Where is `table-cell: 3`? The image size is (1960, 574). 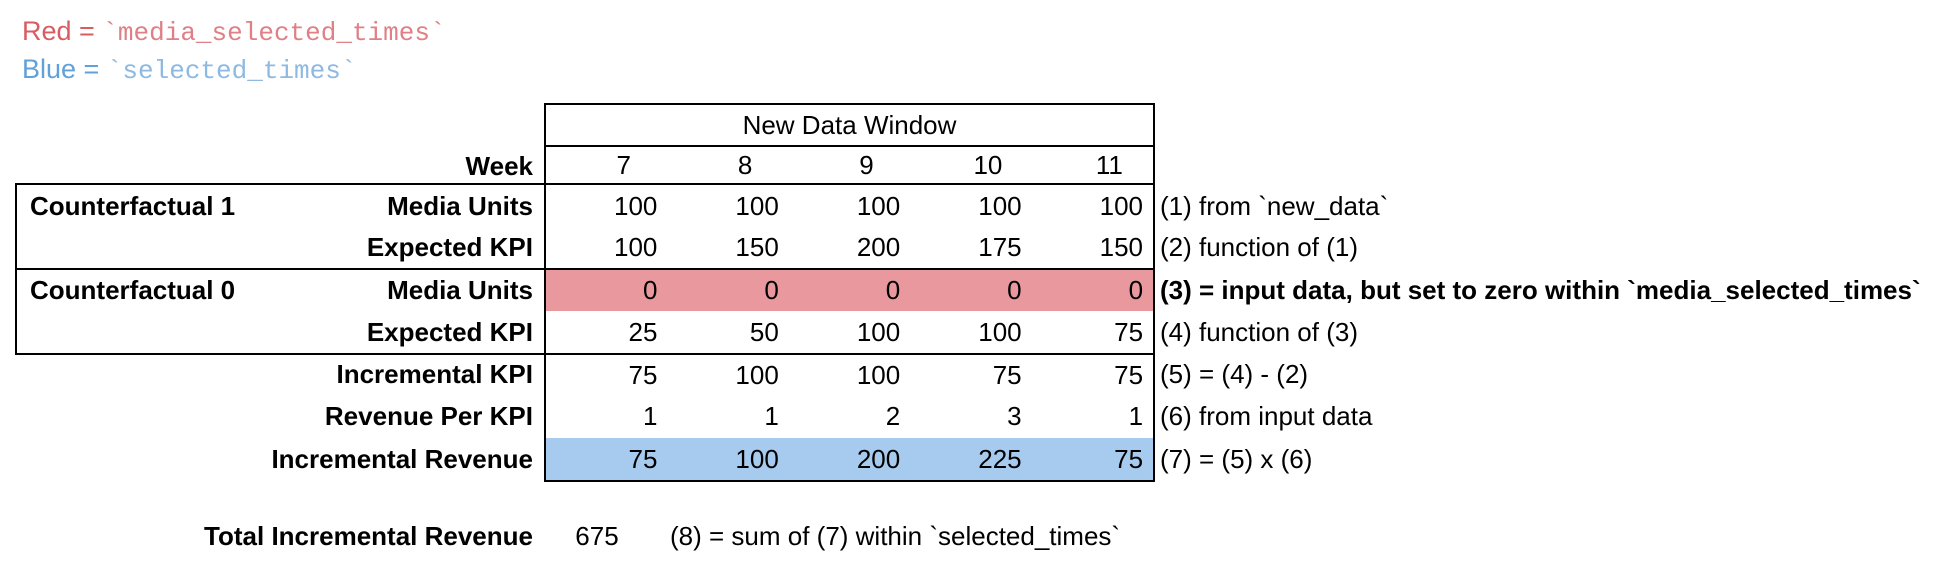 table-cell: 3 is located at coordinates (1014, 416).